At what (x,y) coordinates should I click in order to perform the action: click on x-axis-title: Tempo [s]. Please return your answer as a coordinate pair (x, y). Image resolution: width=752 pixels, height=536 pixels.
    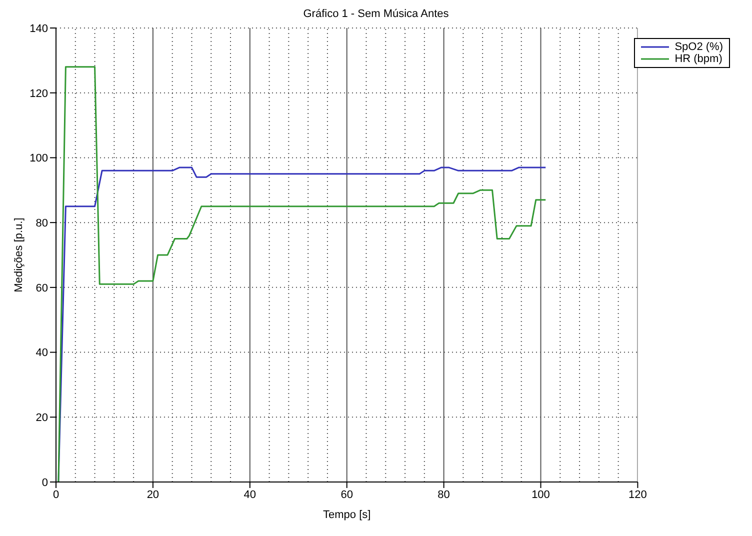
    Looking at the image, I should click on (347, 515).